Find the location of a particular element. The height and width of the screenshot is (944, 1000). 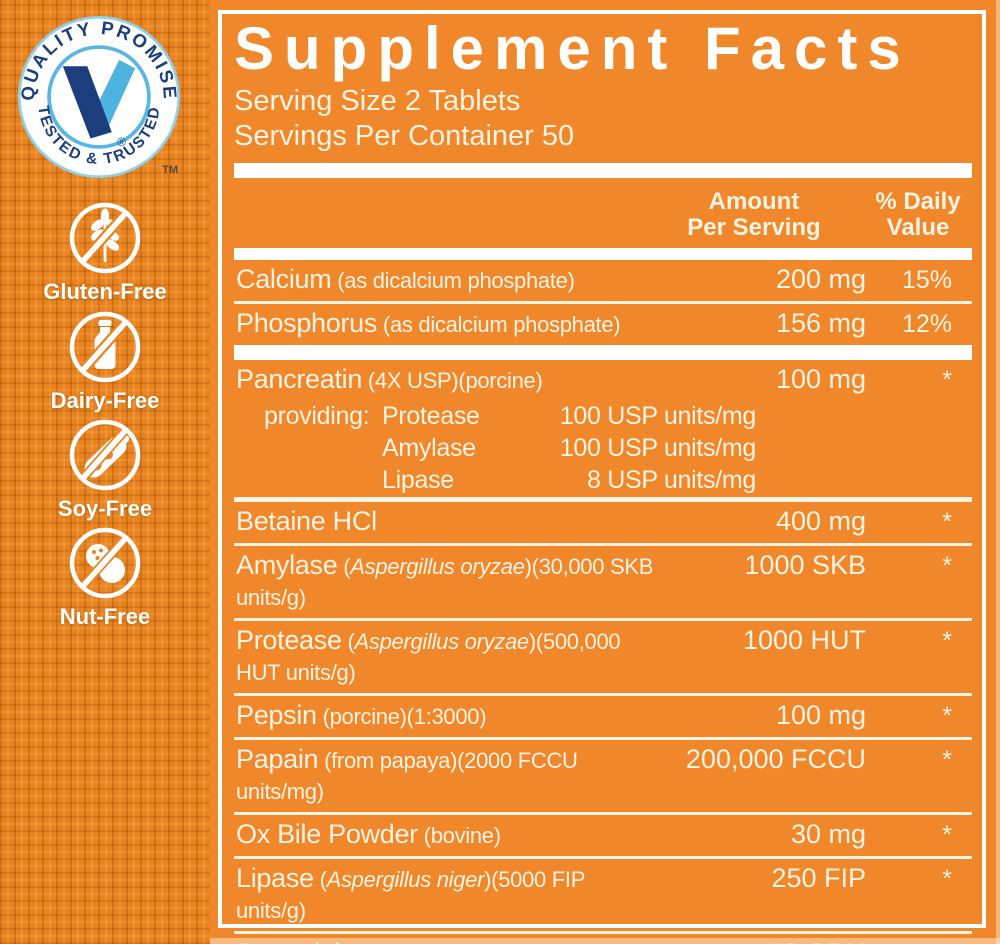

ingredient-detail: (as dicalcium phosphate) is located at coordinates (453, 280).